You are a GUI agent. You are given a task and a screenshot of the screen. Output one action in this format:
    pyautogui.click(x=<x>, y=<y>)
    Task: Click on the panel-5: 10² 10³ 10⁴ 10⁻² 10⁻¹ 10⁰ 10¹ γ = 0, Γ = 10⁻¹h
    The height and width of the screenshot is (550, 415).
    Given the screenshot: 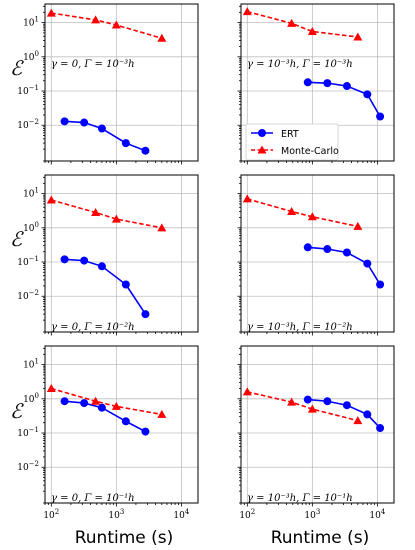 What is the action you would take?
    pyautogui.click(x=108, y=433)
    